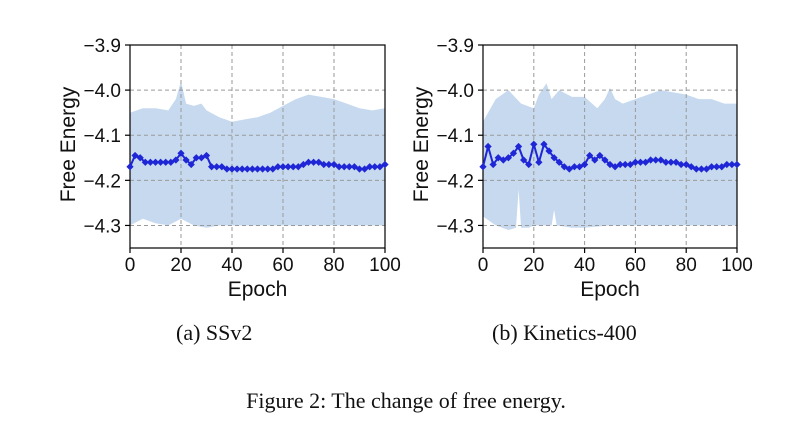 This screenshot has height=446, width=812. Describe the element at coordinates (564, 332) in the screenshot. I see `subcaption-b: (b) Kinetics-400` at that location.